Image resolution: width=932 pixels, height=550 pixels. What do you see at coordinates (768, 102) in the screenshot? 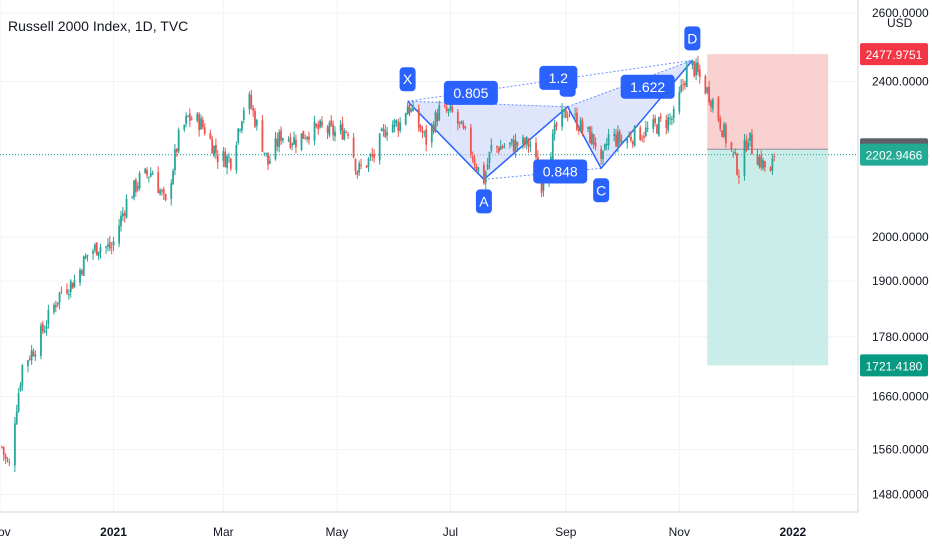
I see `stop-loss-zone` at bounding box center [768, 102].